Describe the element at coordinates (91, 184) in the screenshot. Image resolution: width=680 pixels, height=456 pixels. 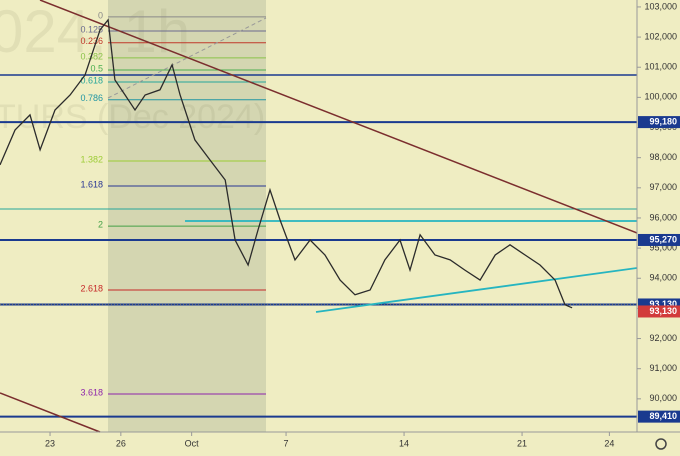
I see `fib-label: 1.618` at that location.